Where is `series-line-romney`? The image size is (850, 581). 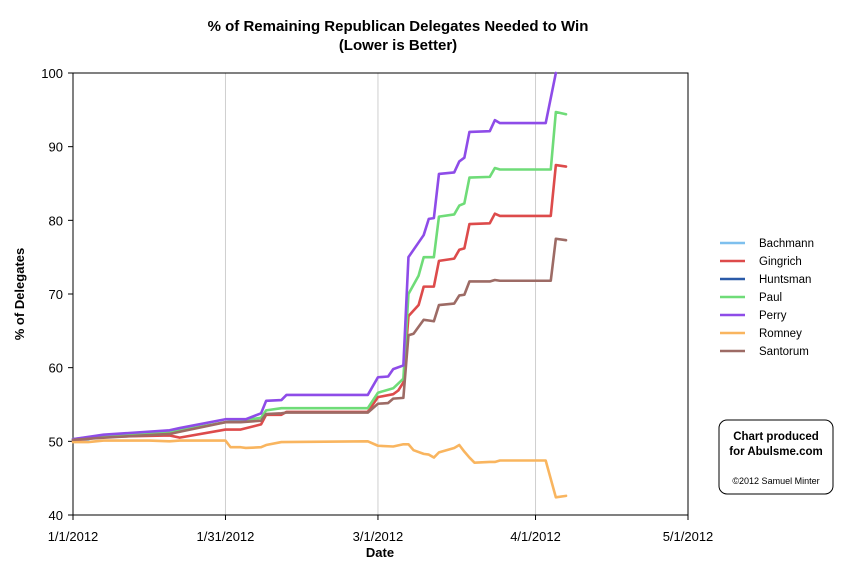 series-line-romney is located at coordinates (319, 469).